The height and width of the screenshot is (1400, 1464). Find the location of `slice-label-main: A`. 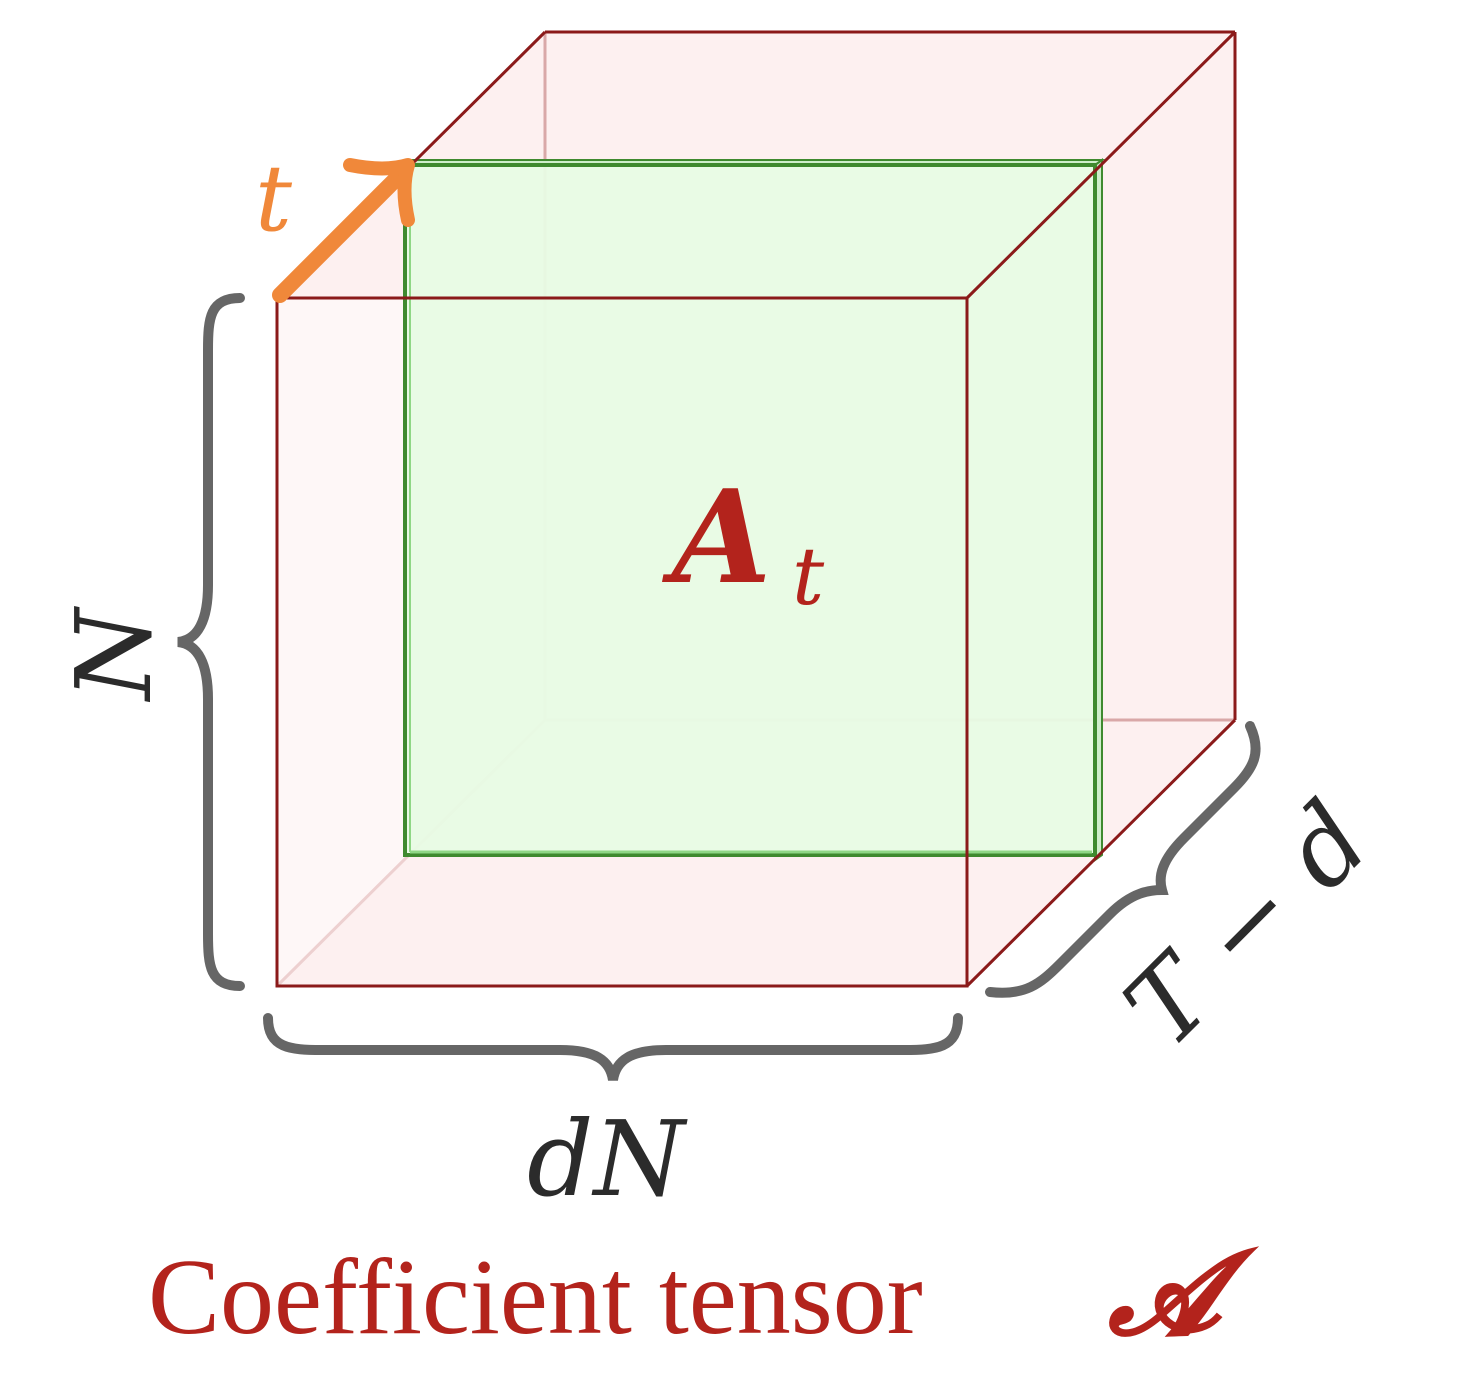

slice-label-main: A is located at coordinates (716, 538).